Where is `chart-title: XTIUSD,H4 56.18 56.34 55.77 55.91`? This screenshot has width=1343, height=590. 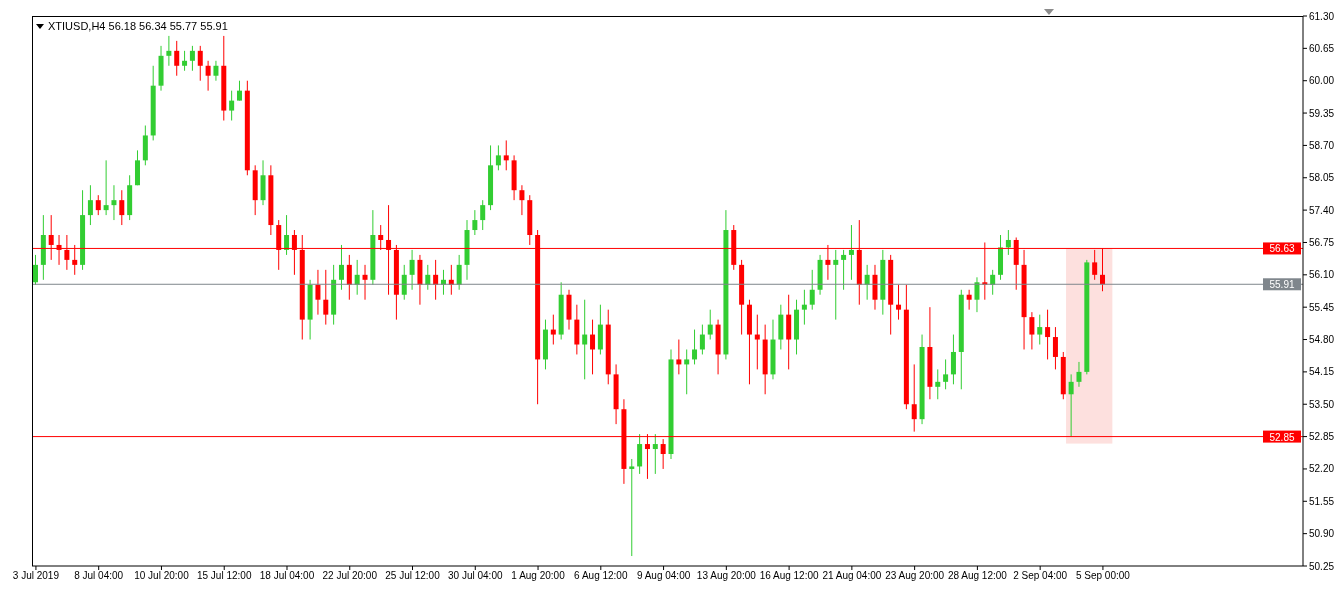
chart-title: XTIUSD,H4 56.18 56.34 55.77 55.91 is located at coordinates (138, 26).